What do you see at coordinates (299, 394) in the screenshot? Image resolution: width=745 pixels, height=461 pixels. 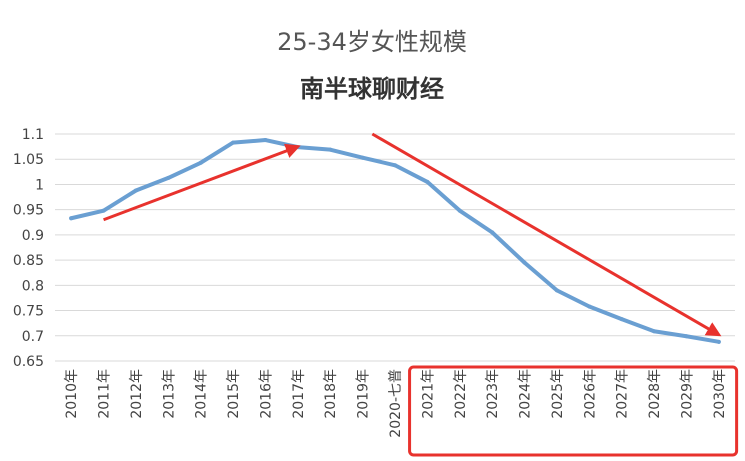 I see `x-tick-label: 2017年` at bounding box center [299, 394].